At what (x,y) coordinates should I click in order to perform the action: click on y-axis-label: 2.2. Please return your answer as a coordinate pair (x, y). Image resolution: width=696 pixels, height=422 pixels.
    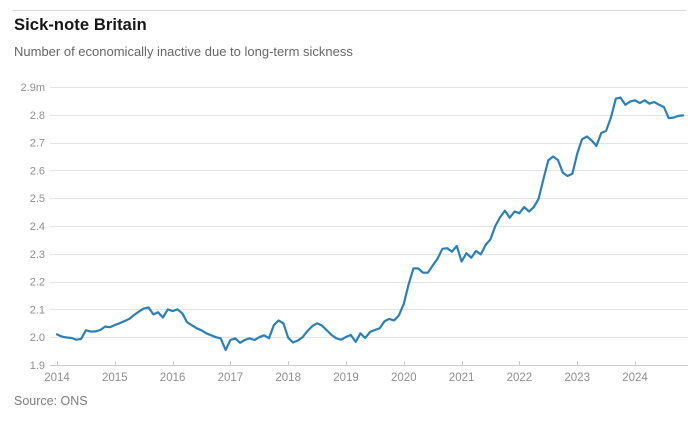
    Looking at the image, I should click on (37, 283).